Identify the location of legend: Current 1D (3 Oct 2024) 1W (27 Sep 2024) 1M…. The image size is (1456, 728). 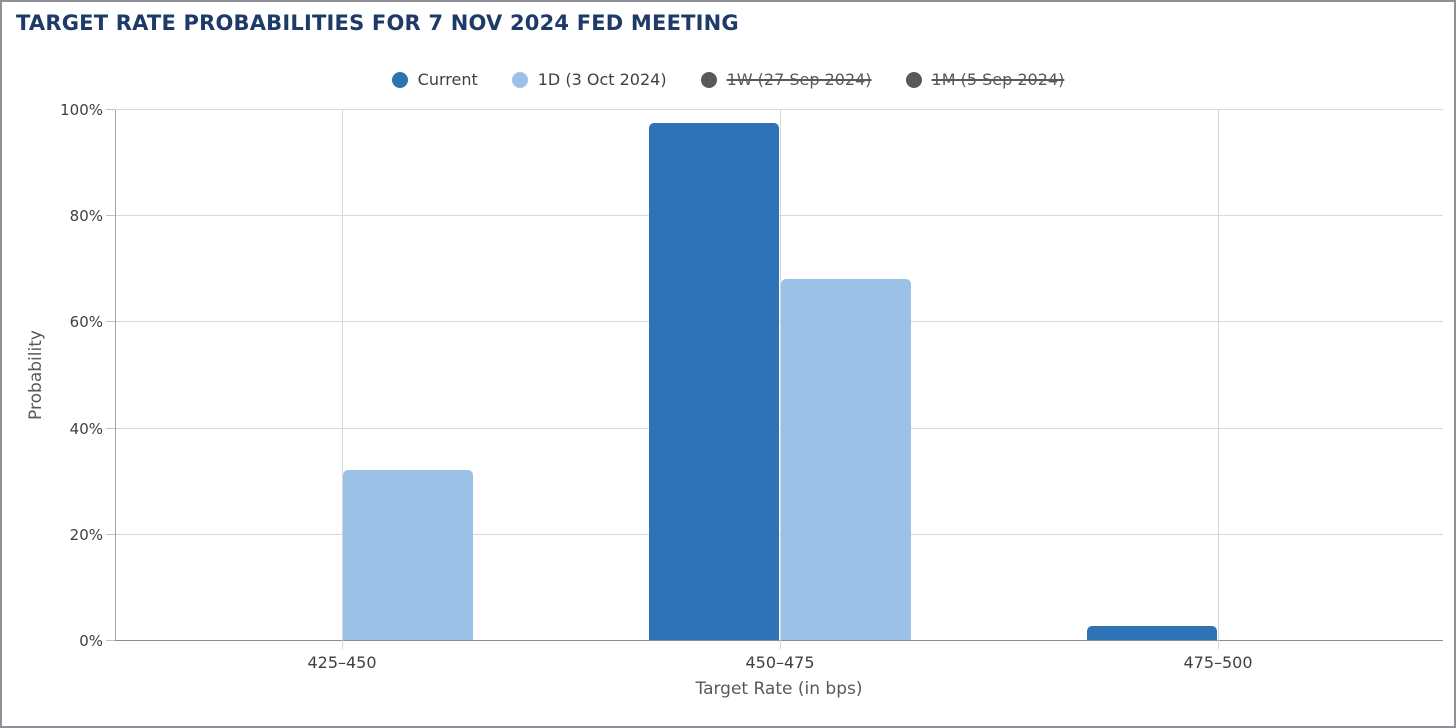
(728, 79).